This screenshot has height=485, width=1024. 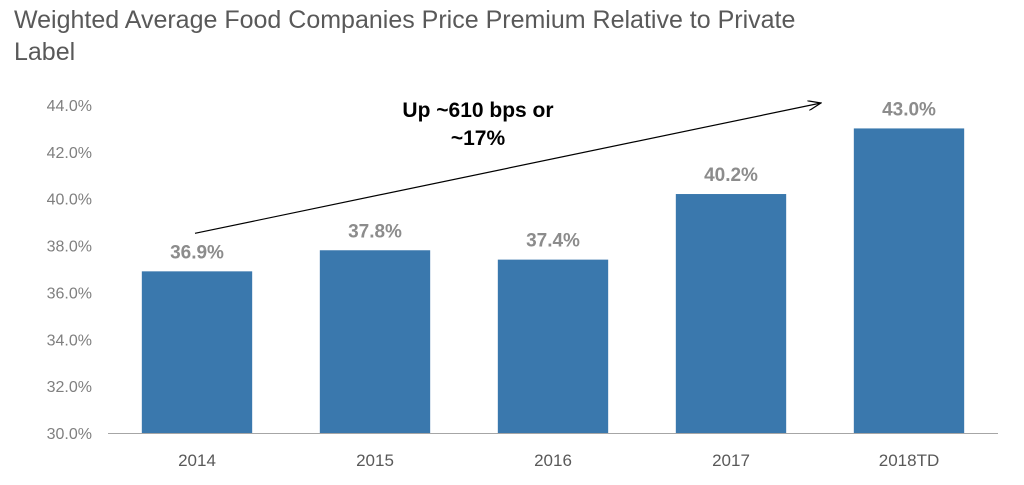 I want to click on x-axis: 2014 2015 2016 2017 2018TD, so click(x=558, y=460).